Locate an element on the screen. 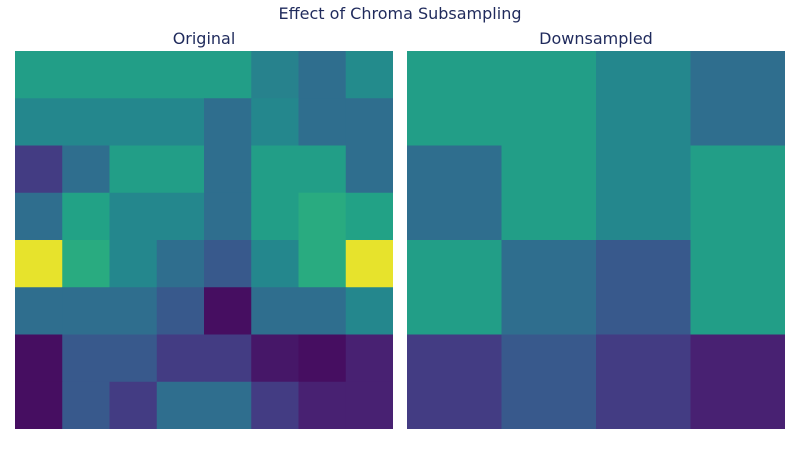 The width and height of the screenshot is (800, 450). original-cell-r4-c2 is located at coordinates (134, 264).